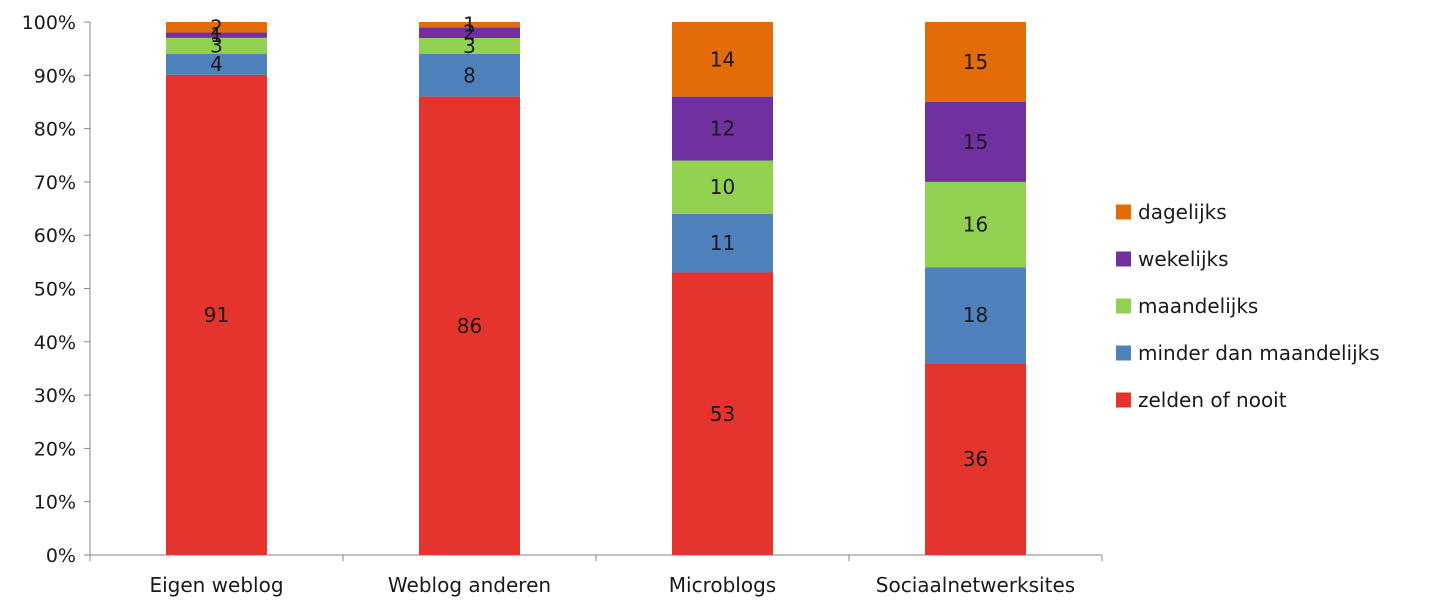 Image resolution: width=1438 pixels, height=604 pixels. What do you see at coordinates (55, 236) in the screenshot?
I see `y-tick-label: 60%` at bounding box center [55, 236].